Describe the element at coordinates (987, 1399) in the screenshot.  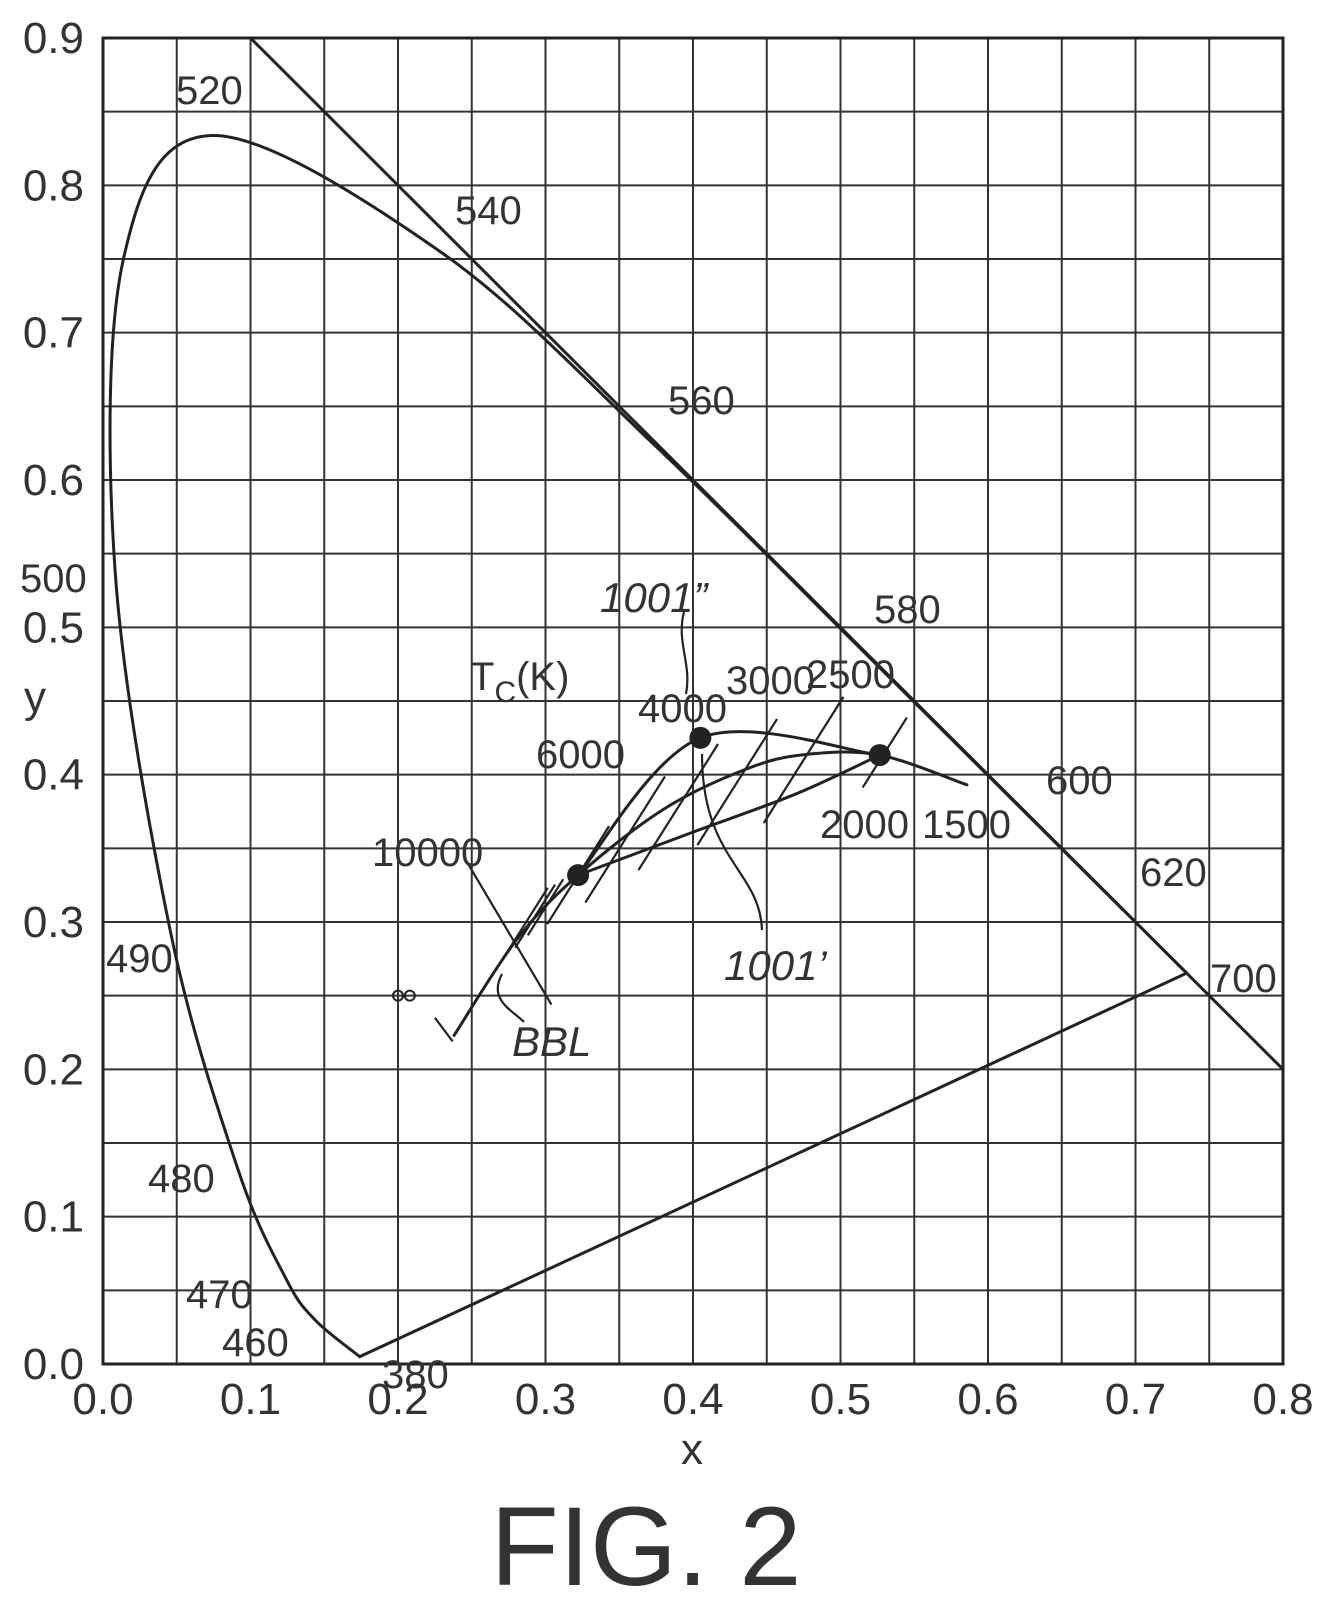
I see `x-tick-label: 0.6` at that location.